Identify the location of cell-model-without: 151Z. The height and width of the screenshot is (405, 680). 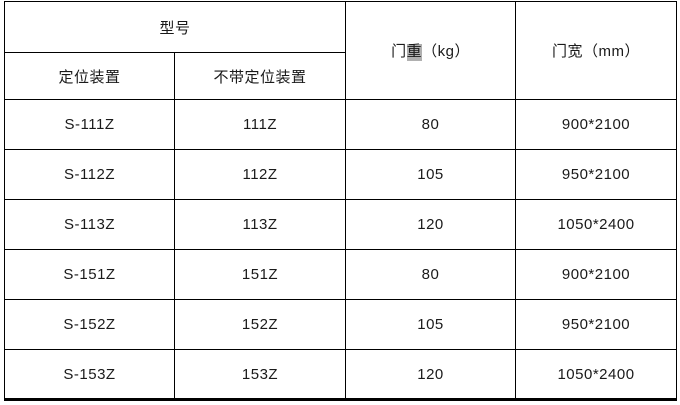
(260, 274).